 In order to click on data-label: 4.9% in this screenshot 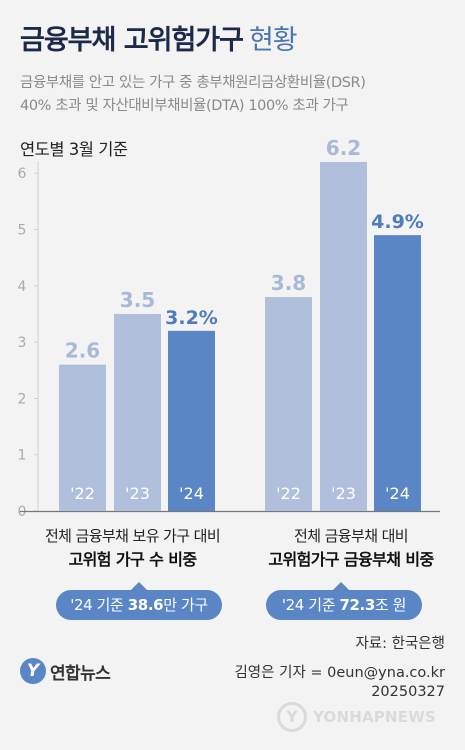, I will do `click(397, 222)`.